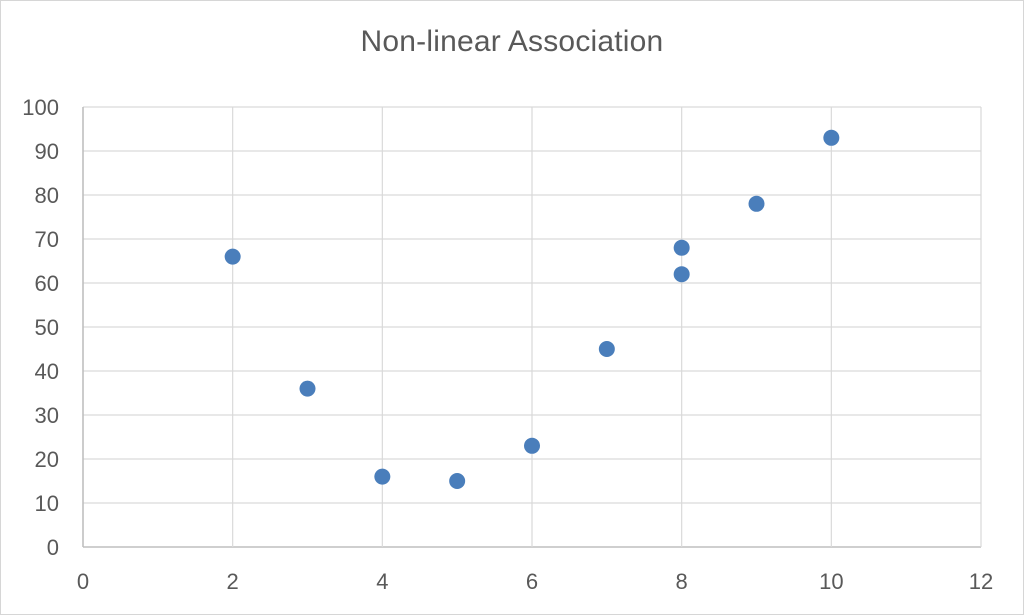 This screenshot has height=615, width=1024. I want to click on x-tick-label: 12, so click(981, 581).